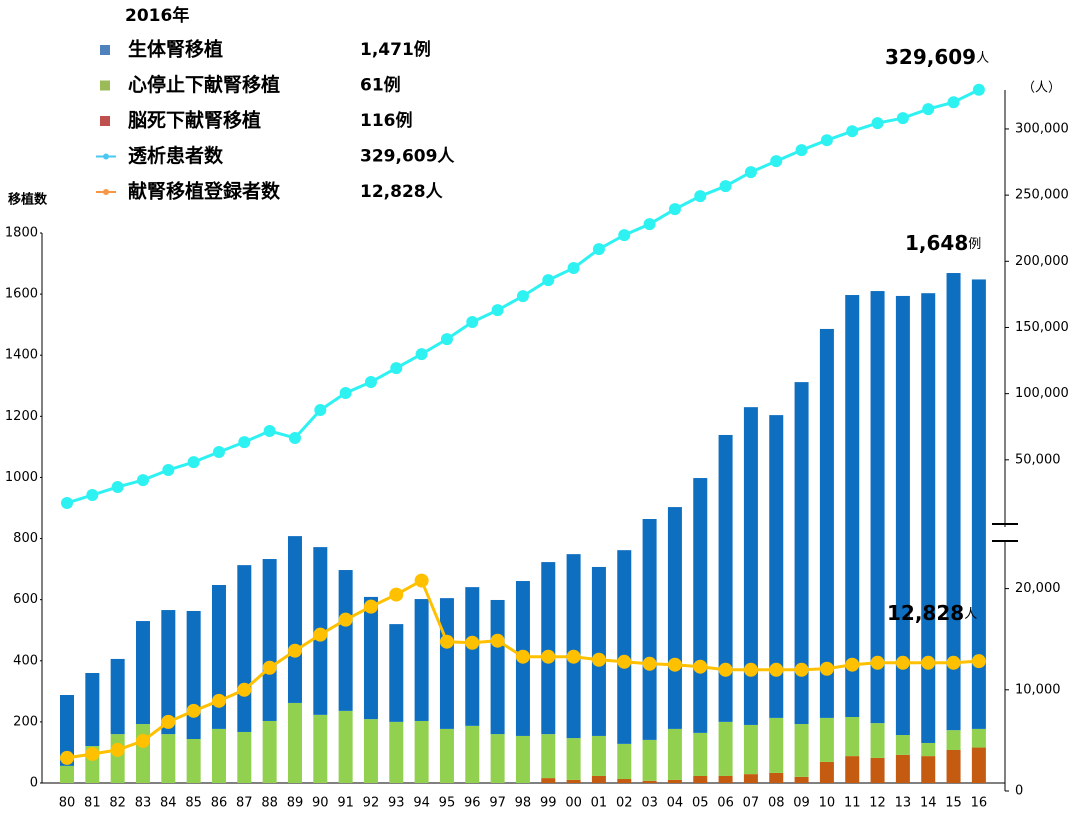  I want to click on x-tick-label: 08, so click(776, 803).